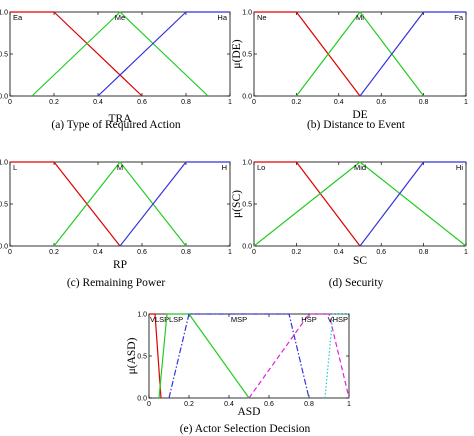 This screenshot has width=474, height=436. I want to click on x-axis-label: ASD, so click(248, 412).